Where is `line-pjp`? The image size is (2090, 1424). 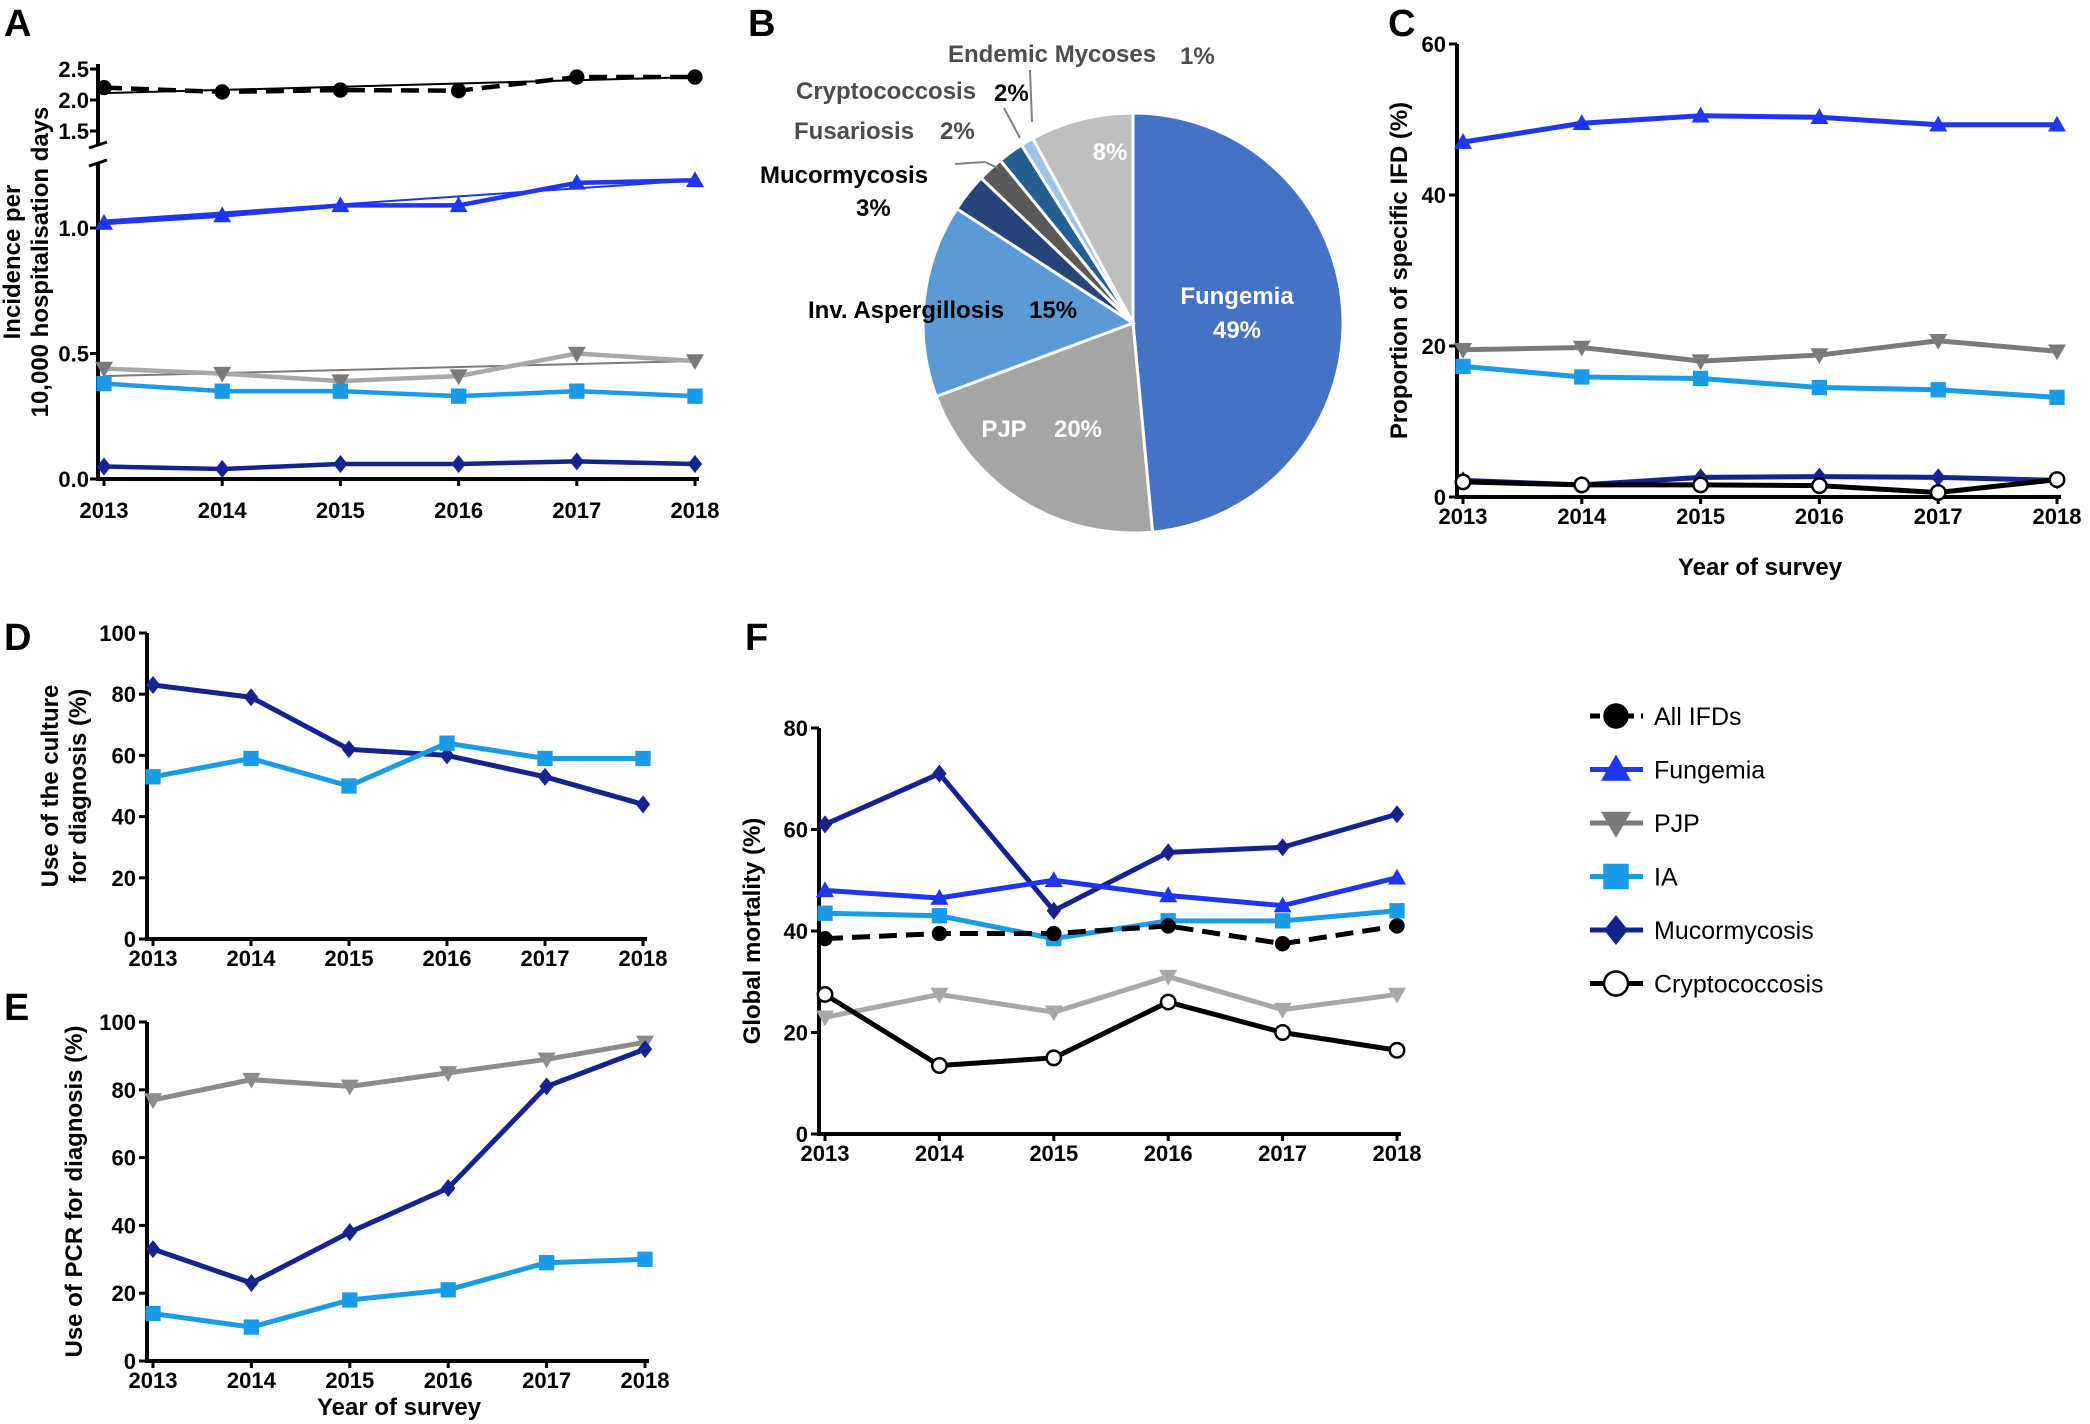
line-pjp is located at coordinates (1760, 351).